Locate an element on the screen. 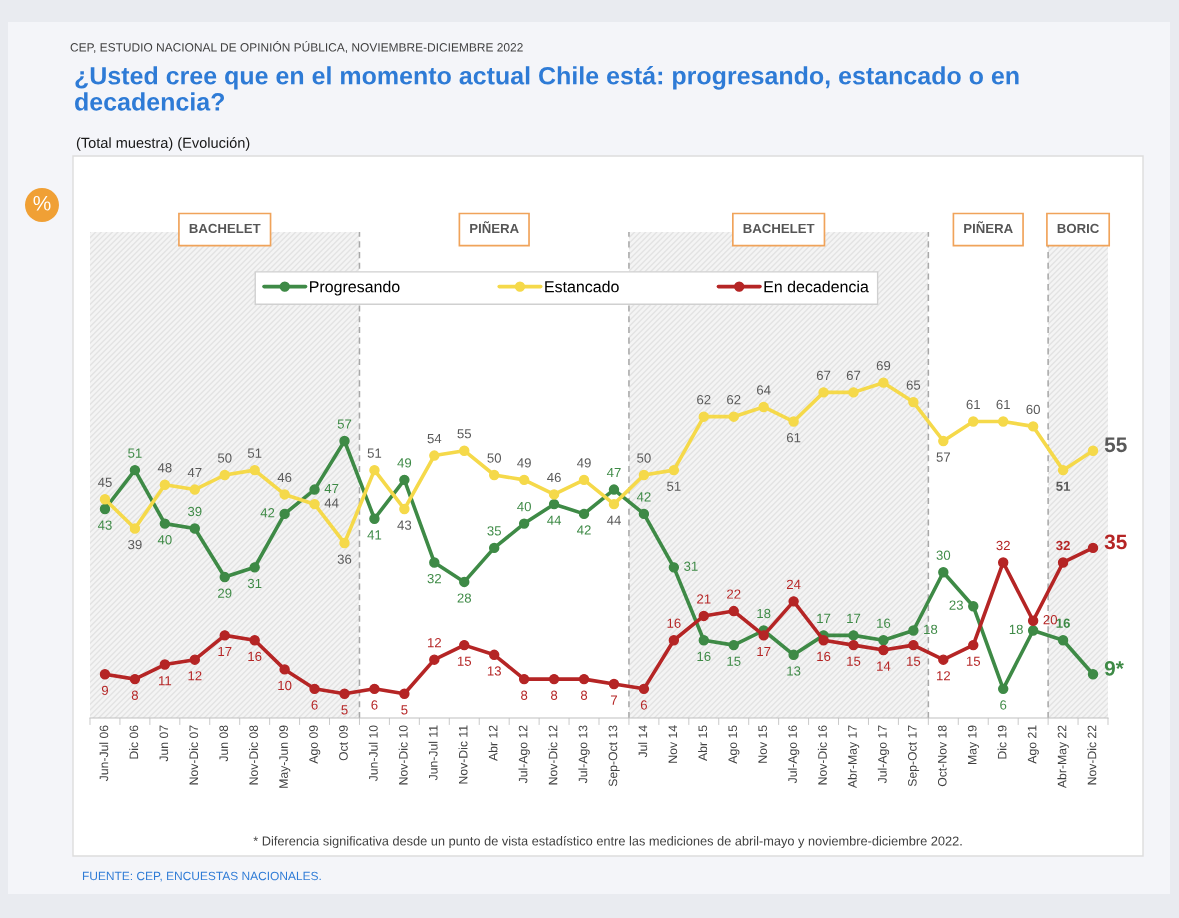  x-tick-label: Jun 08 is located at coordinates (224, 743).